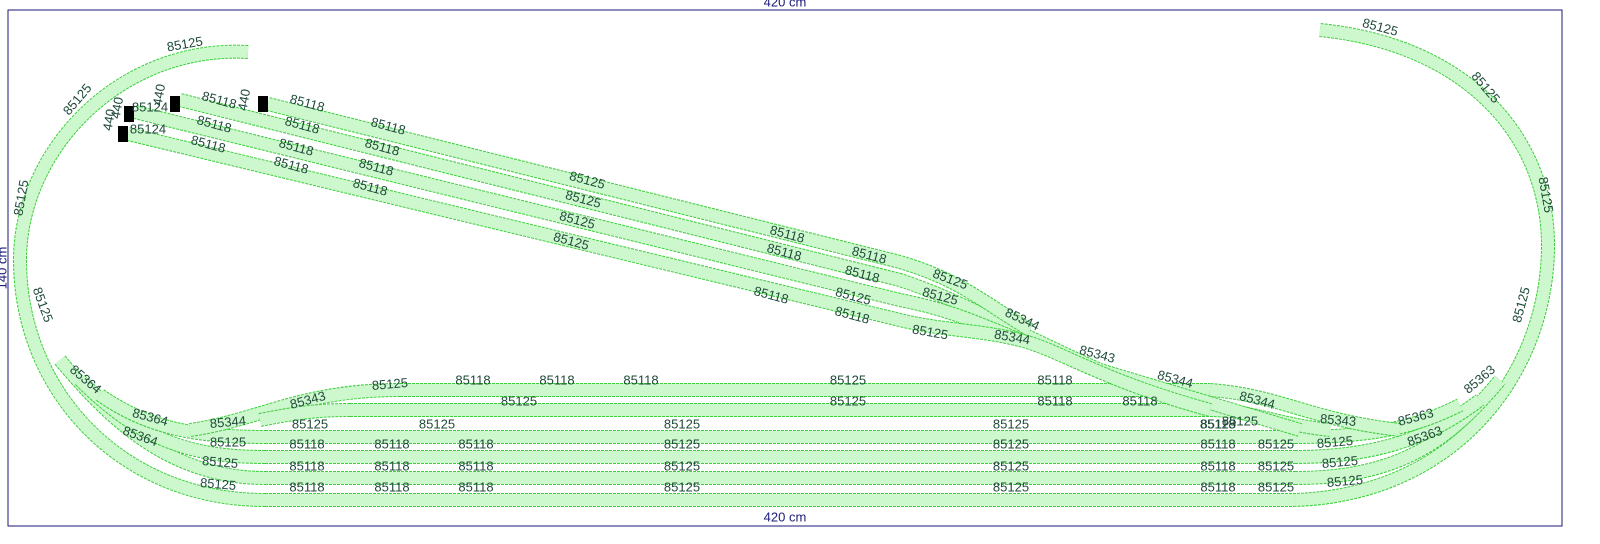 The image size is (1600, 544). I want to click on dimension-label: 140 cm, so click(4, 268).